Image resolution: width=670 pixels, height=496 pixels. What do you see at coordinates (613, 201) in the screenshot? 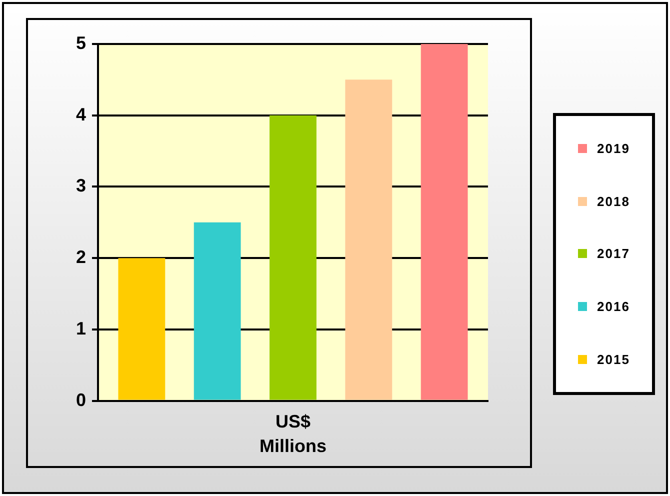
I see `legend-label: 2018` at bounding box center [613, 201].